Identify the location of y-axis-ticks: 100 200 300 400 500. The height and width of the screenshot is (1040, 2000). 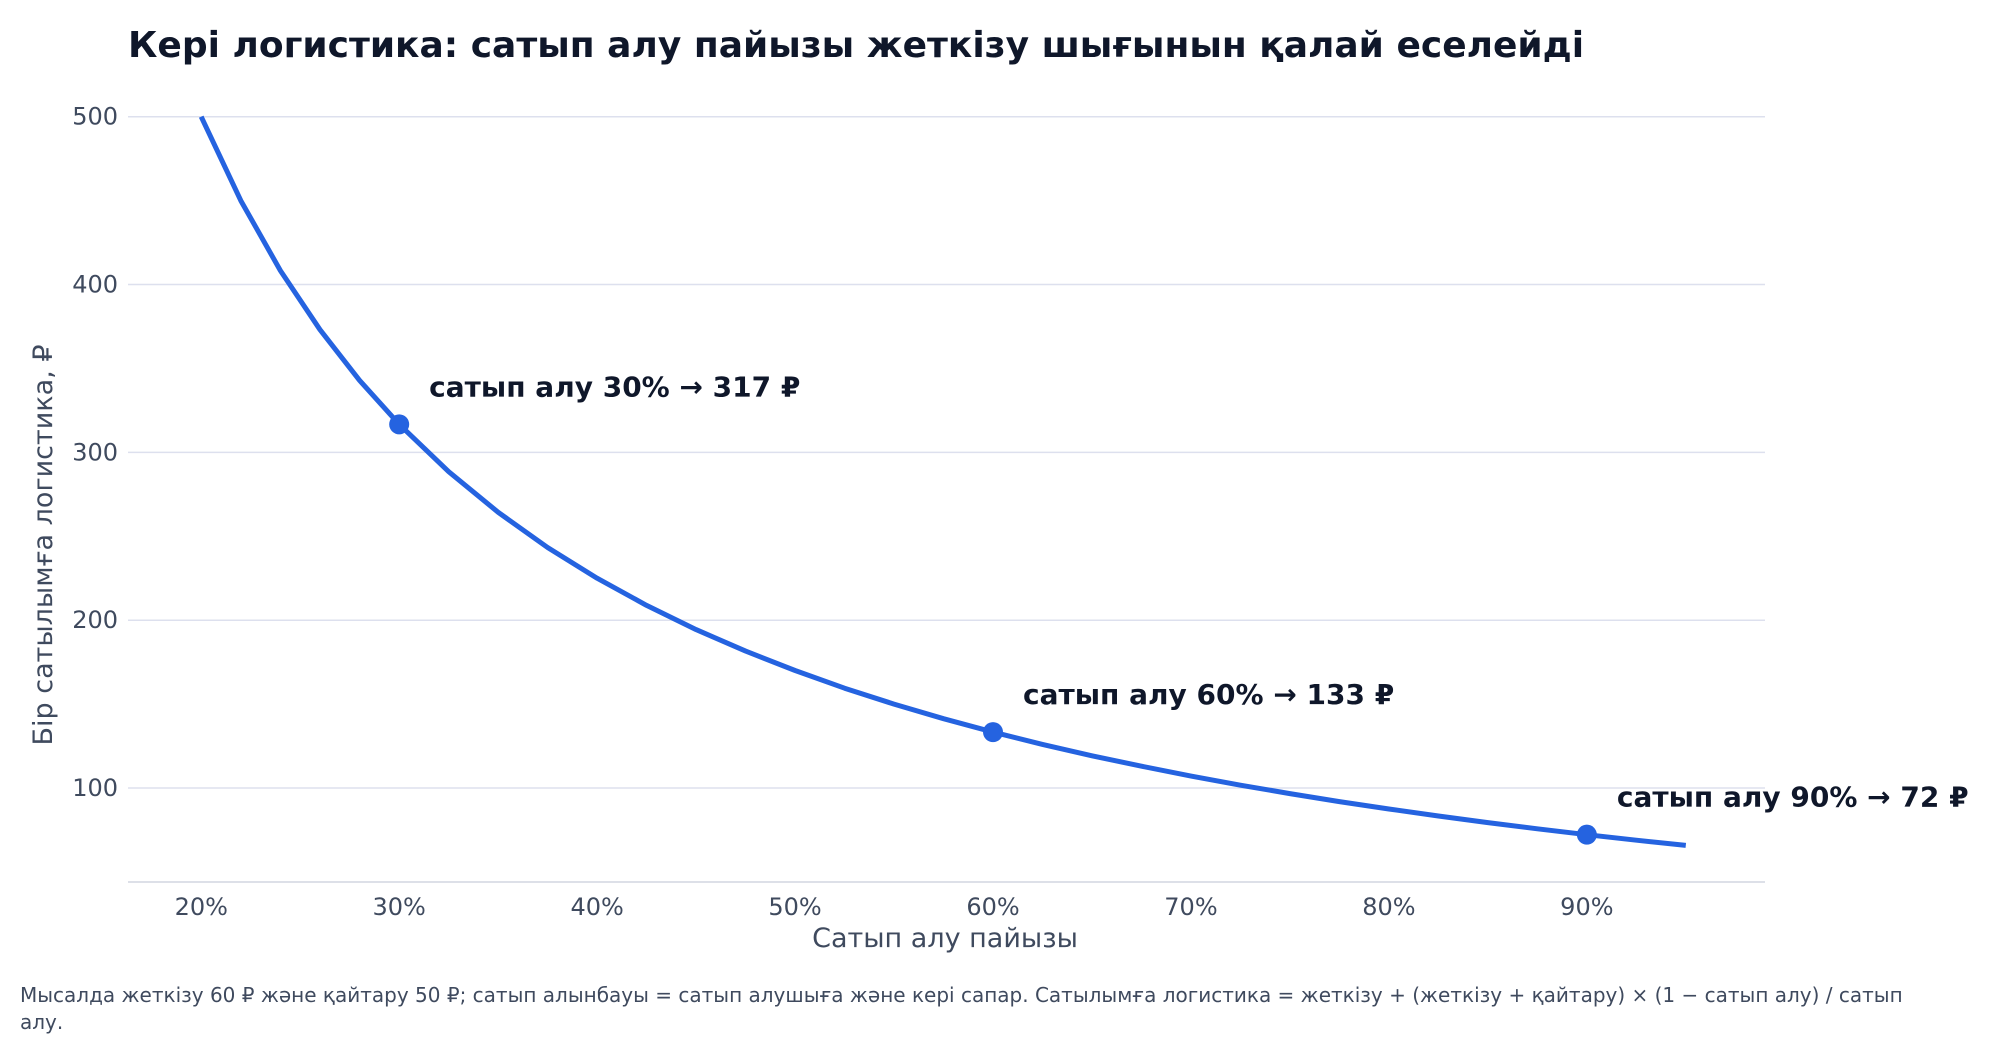
(95, 452).